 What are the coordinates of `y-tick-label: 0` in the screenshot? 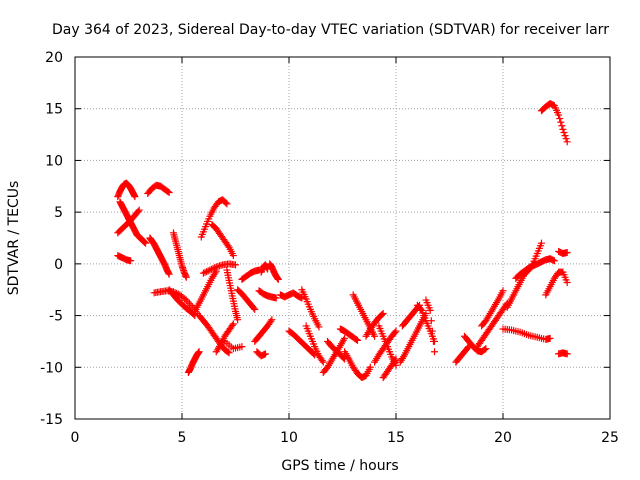 It's located at (58, 265).